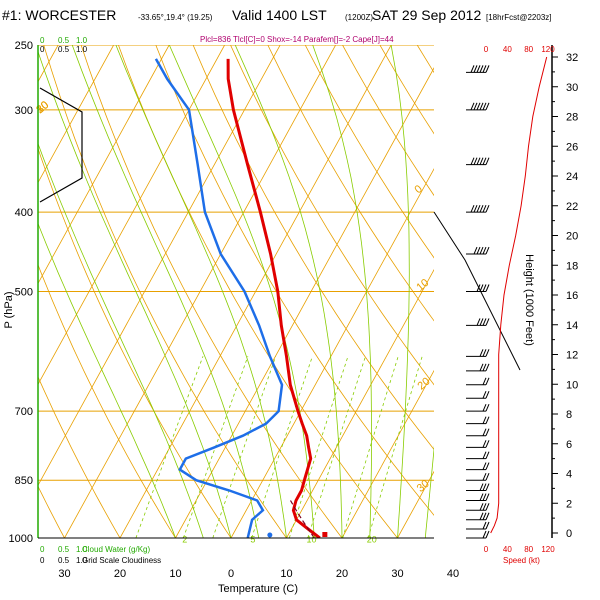 Image resolution: width=600 pixels, height=600 pixels. What do you see at coordinates (82, 560) in the screenshot?
I see `cloud-tick-bottom-black: 1.0` at bounding box center [82, 560].